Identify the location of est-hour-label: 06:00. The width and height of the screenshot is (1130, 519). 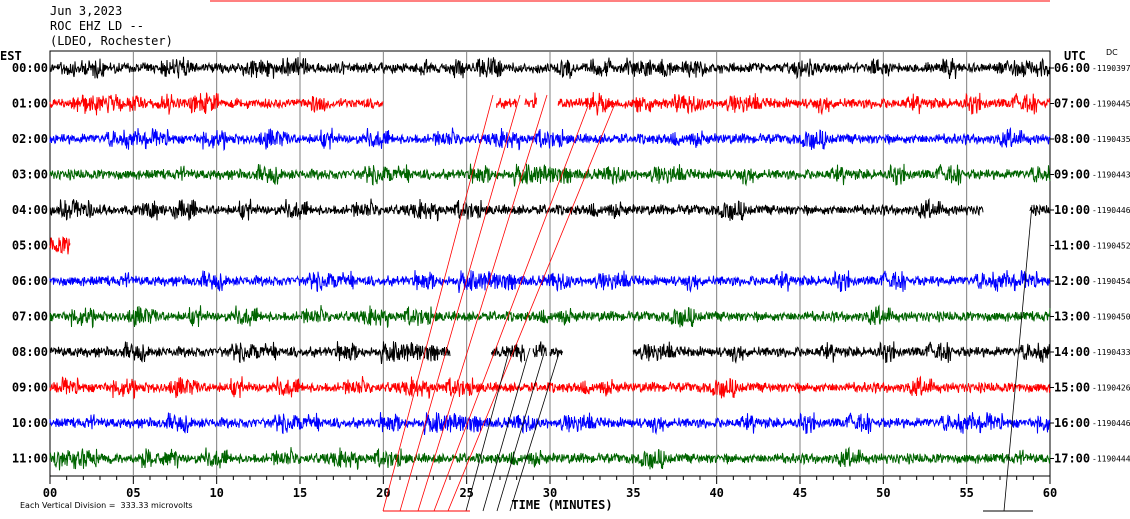
(30, 281).